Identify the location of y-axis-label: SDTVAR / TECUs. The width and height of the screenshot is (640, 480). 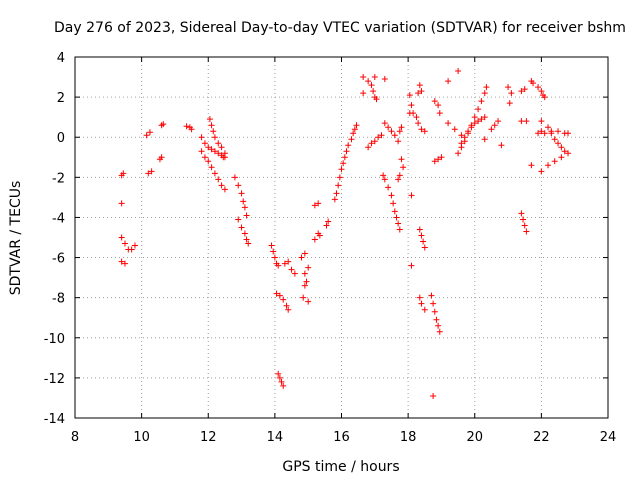
(16, 238).